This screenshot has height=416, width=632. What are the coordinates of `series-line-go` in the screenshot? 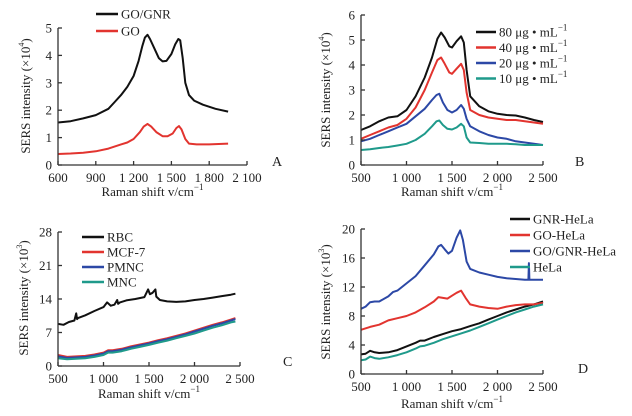 It's located at (143, 138).